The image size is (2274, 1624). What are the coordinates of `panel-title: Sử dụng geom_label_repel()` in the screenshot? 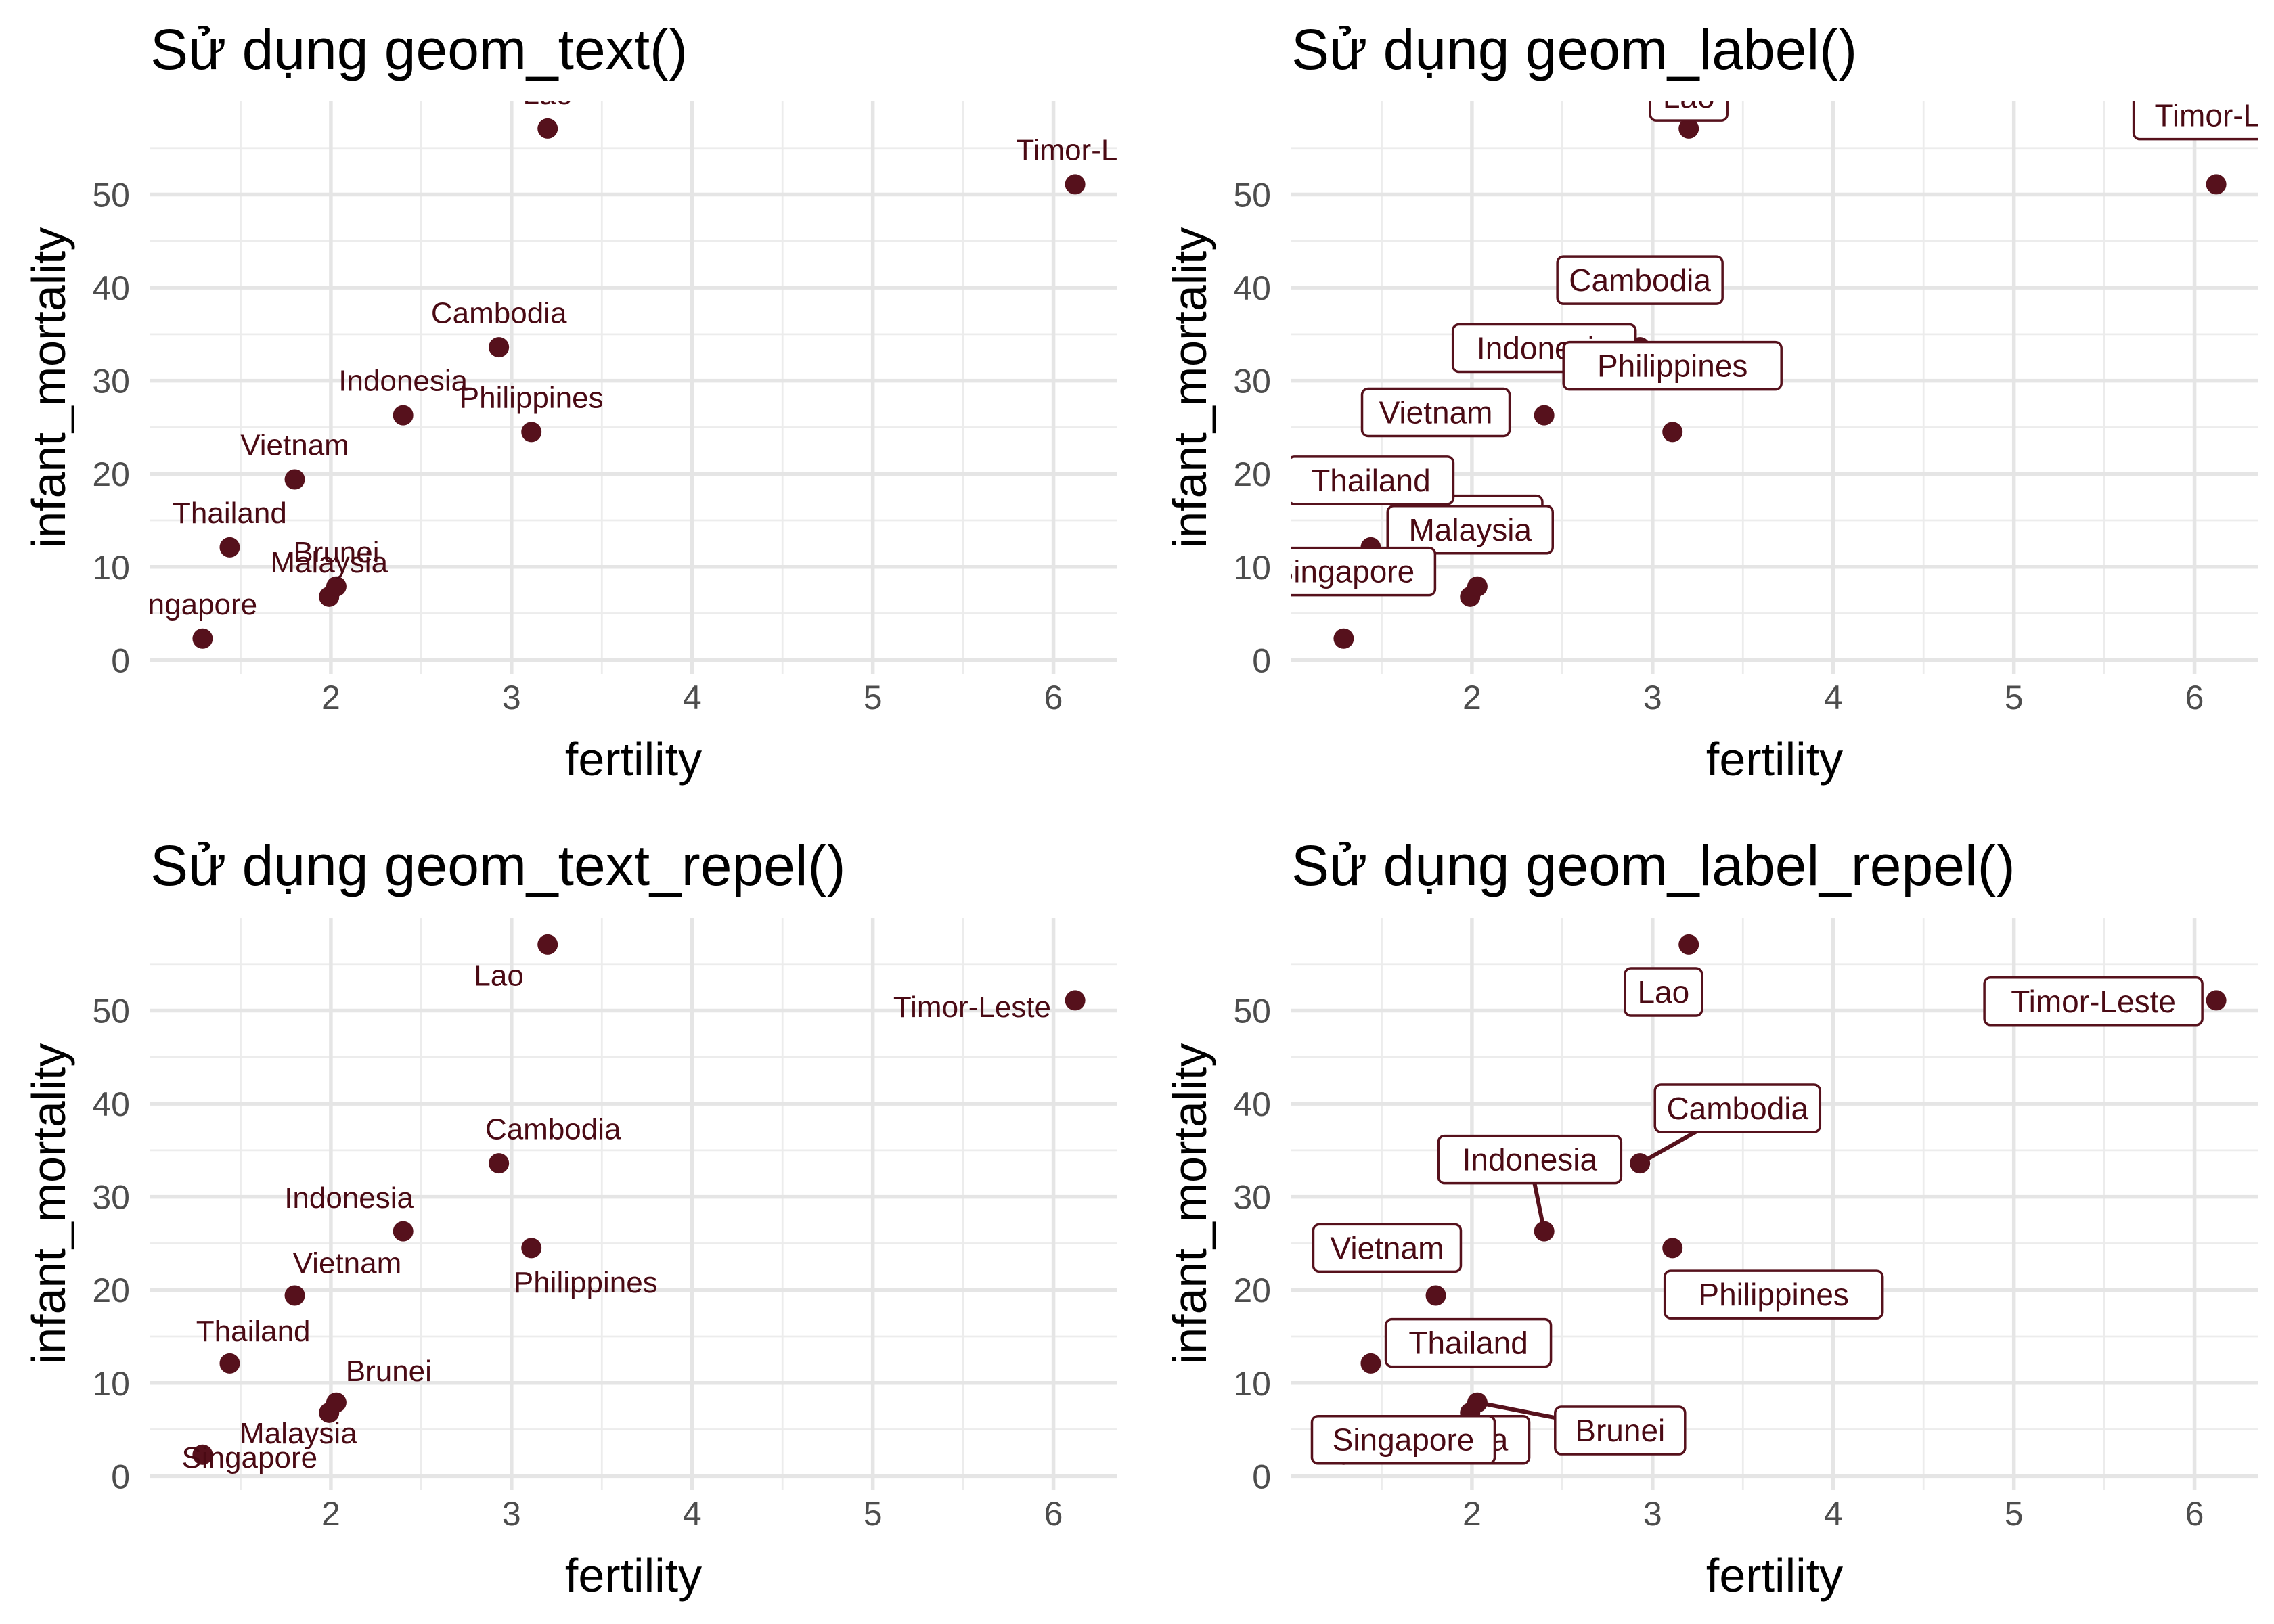 It's located at (1653, 865).